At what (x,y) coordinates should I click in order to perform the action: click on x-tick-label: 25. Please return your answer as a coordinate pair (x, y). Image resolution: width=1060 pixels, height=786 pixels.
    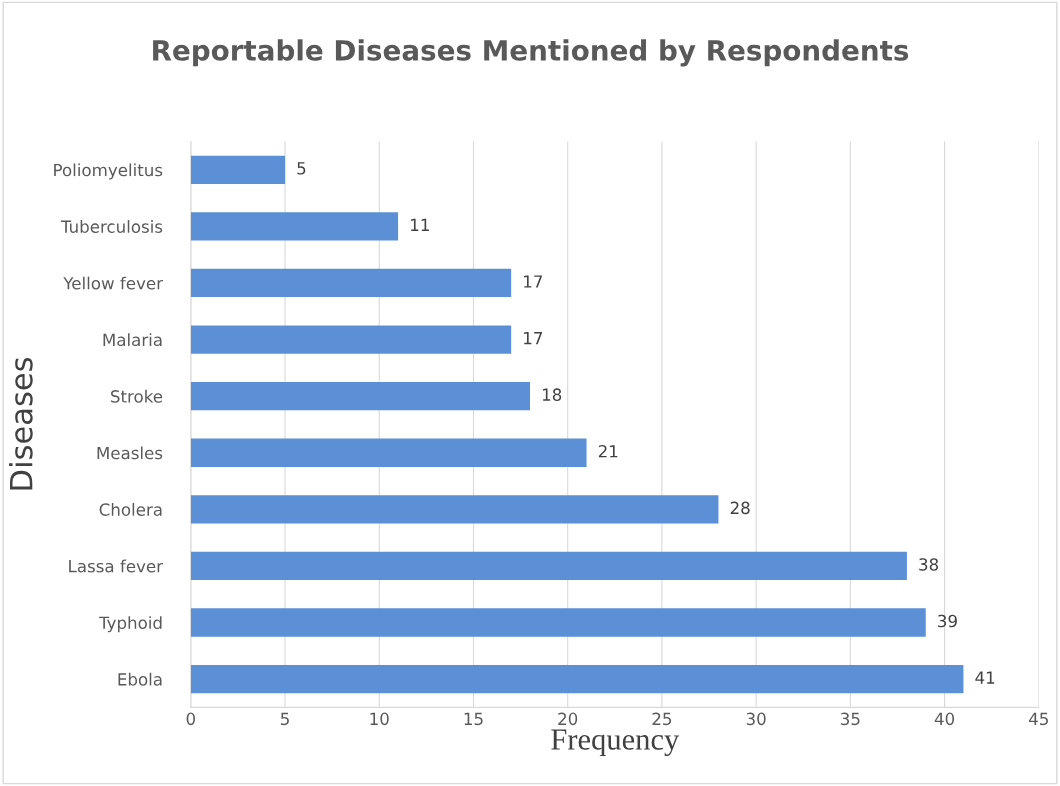
    Looking at the image, I should click on (662, 719).